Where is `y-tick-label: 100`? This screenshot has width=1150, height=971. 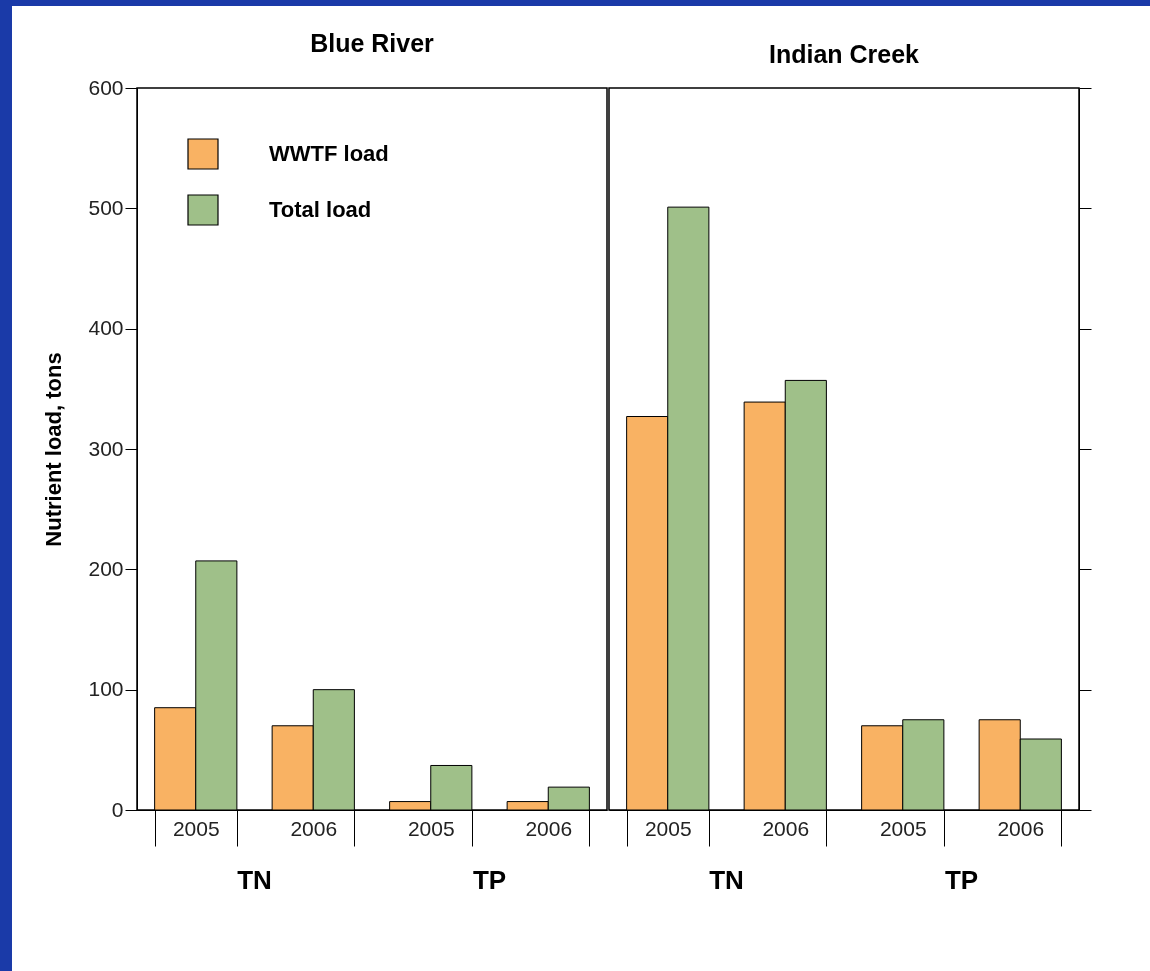
y-tick-label: 100 is located at coordinates (106, 689).